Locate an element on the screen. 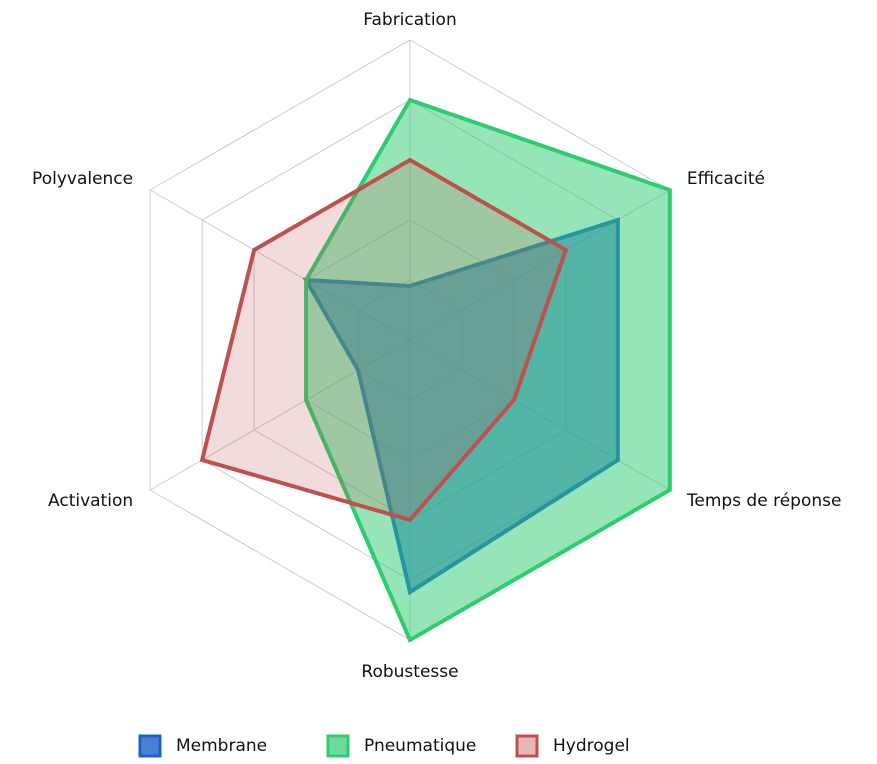 The height and width of the screenshot is (764, 877). axis-label: Efficacité is located at coordinates (726, 179).